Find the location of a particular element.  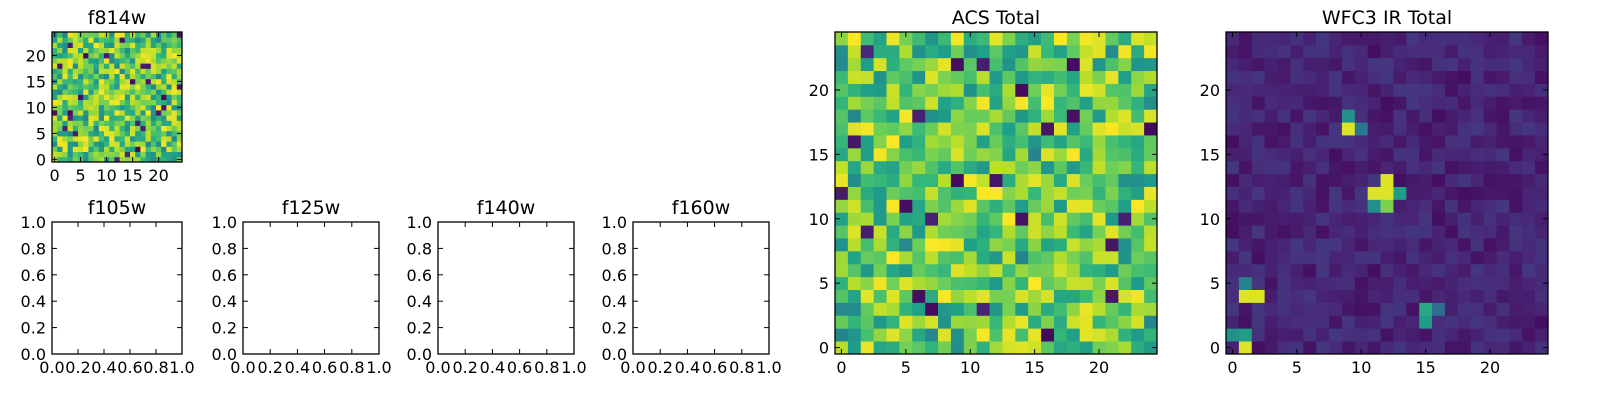

y-tick-label: 0.4 is located at coordinates (614, 301).